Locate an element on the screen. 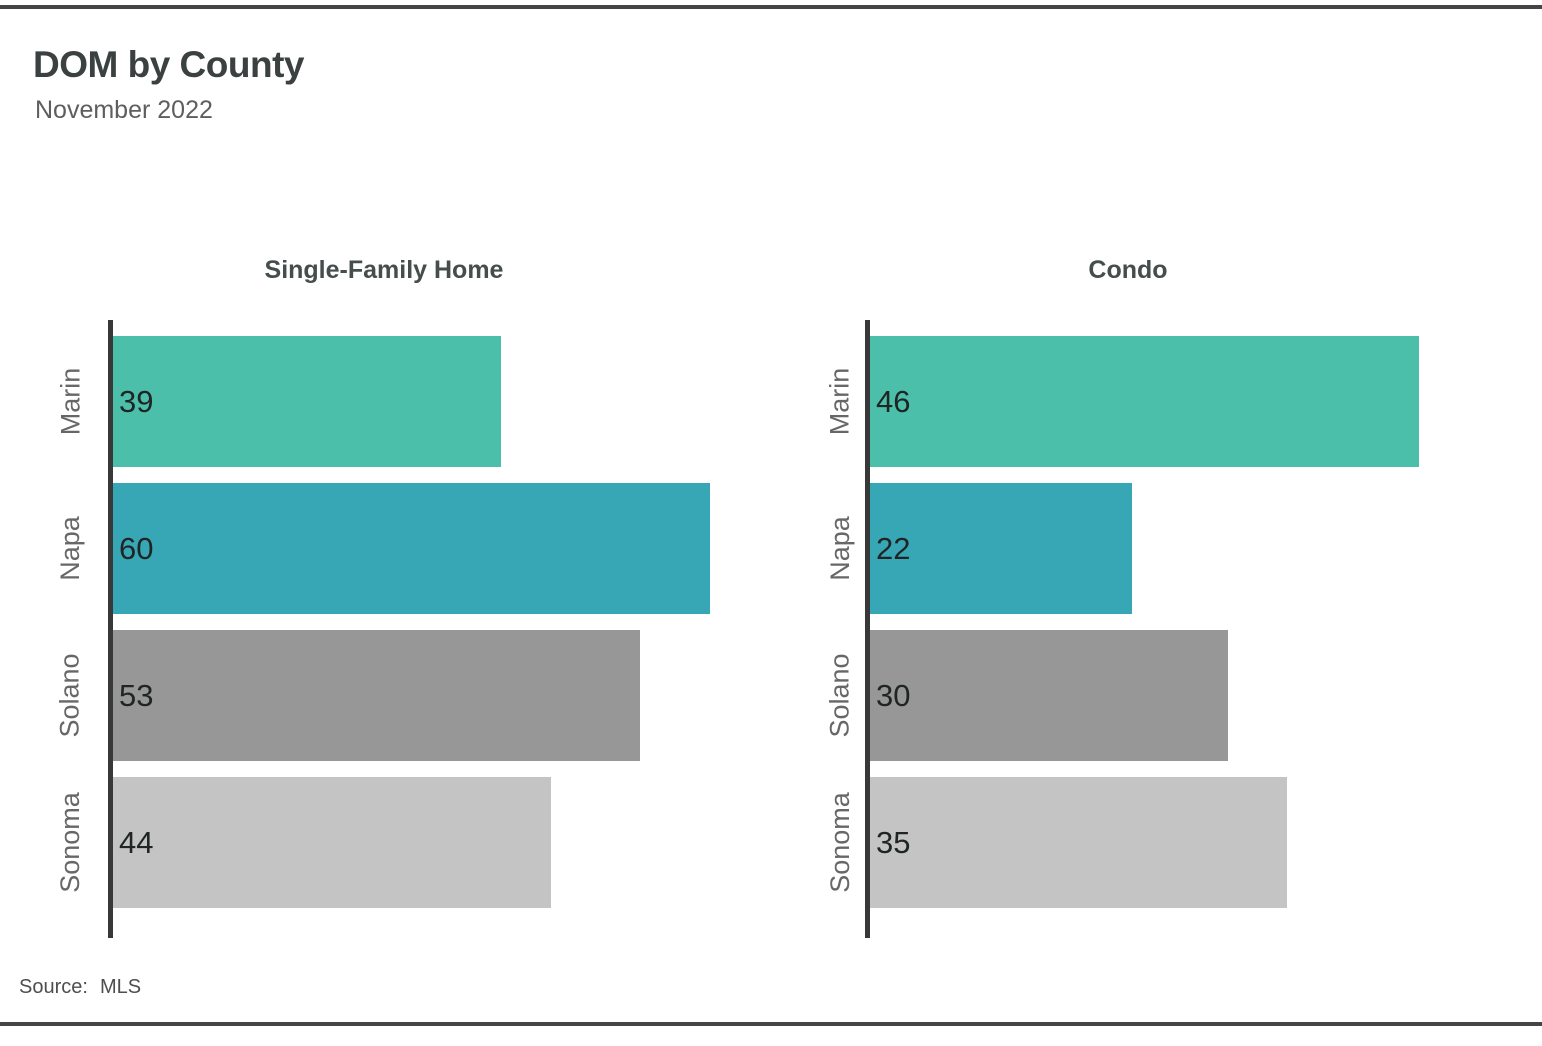 The width and height of the screenshot is (1542, 1046). bar-row-napa: Napa 60 is located at coordinates (384, 548).